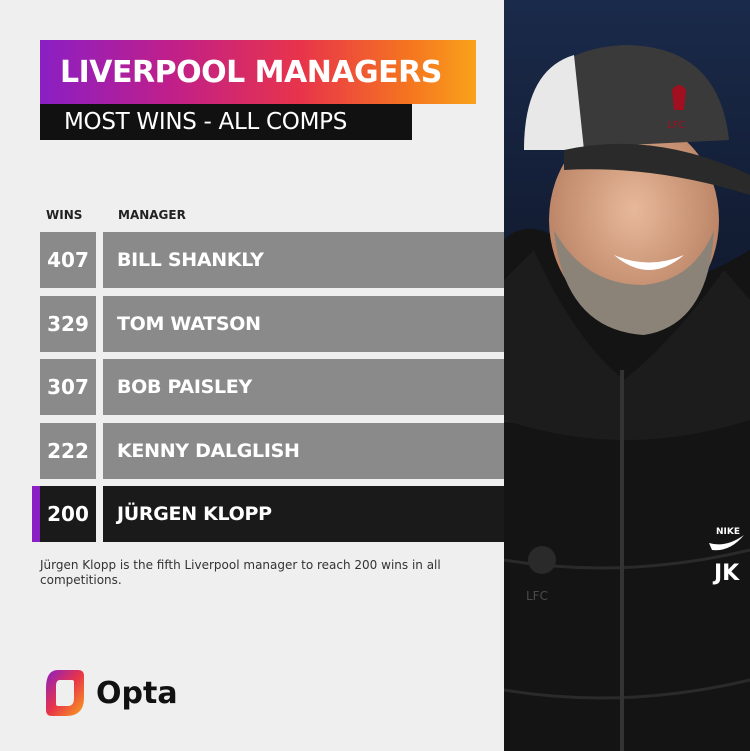 The height and width of the screenshot is (751, 750). What do you see at coordinates (303, 387) in the screenshot?
I see `manager-cell: BOB PAISLEY` at bounding box center [303, 387].